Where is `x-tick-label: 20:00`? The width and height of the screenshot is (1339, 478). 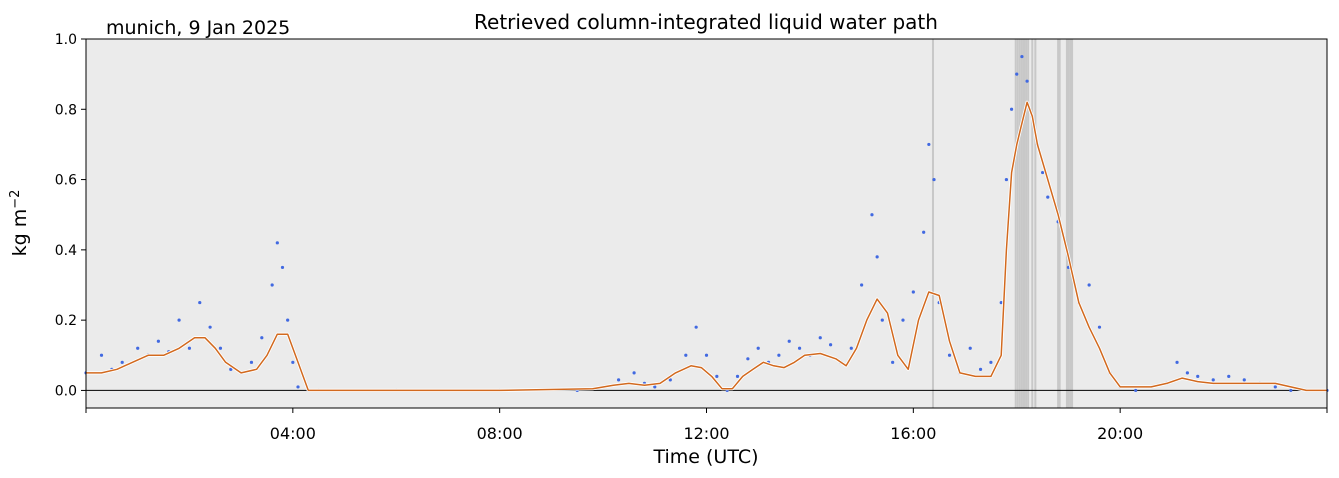 x-tick-label: 20:00 is located at coordinates (1120, 433).